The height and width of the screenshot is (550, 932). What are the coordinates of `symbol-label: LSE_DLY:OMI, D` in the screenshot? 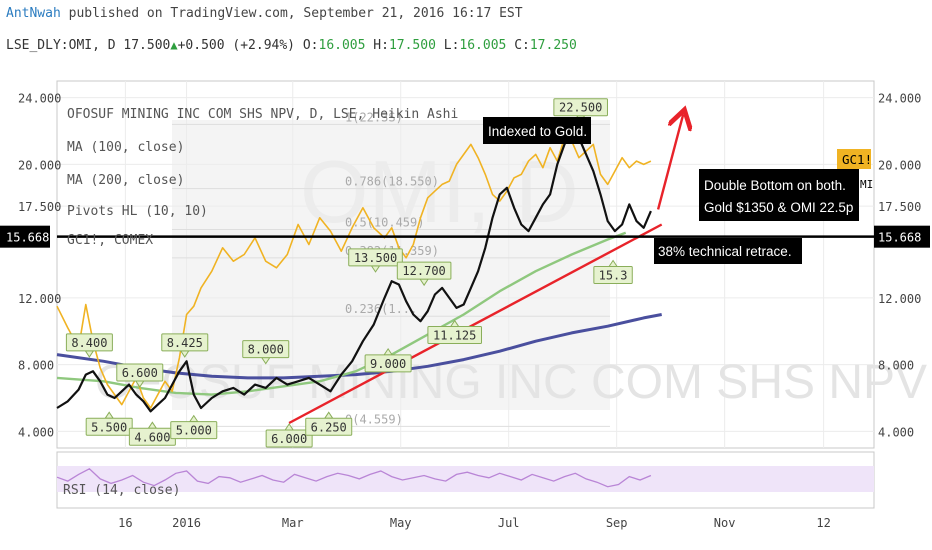 It's located at (61, 45).